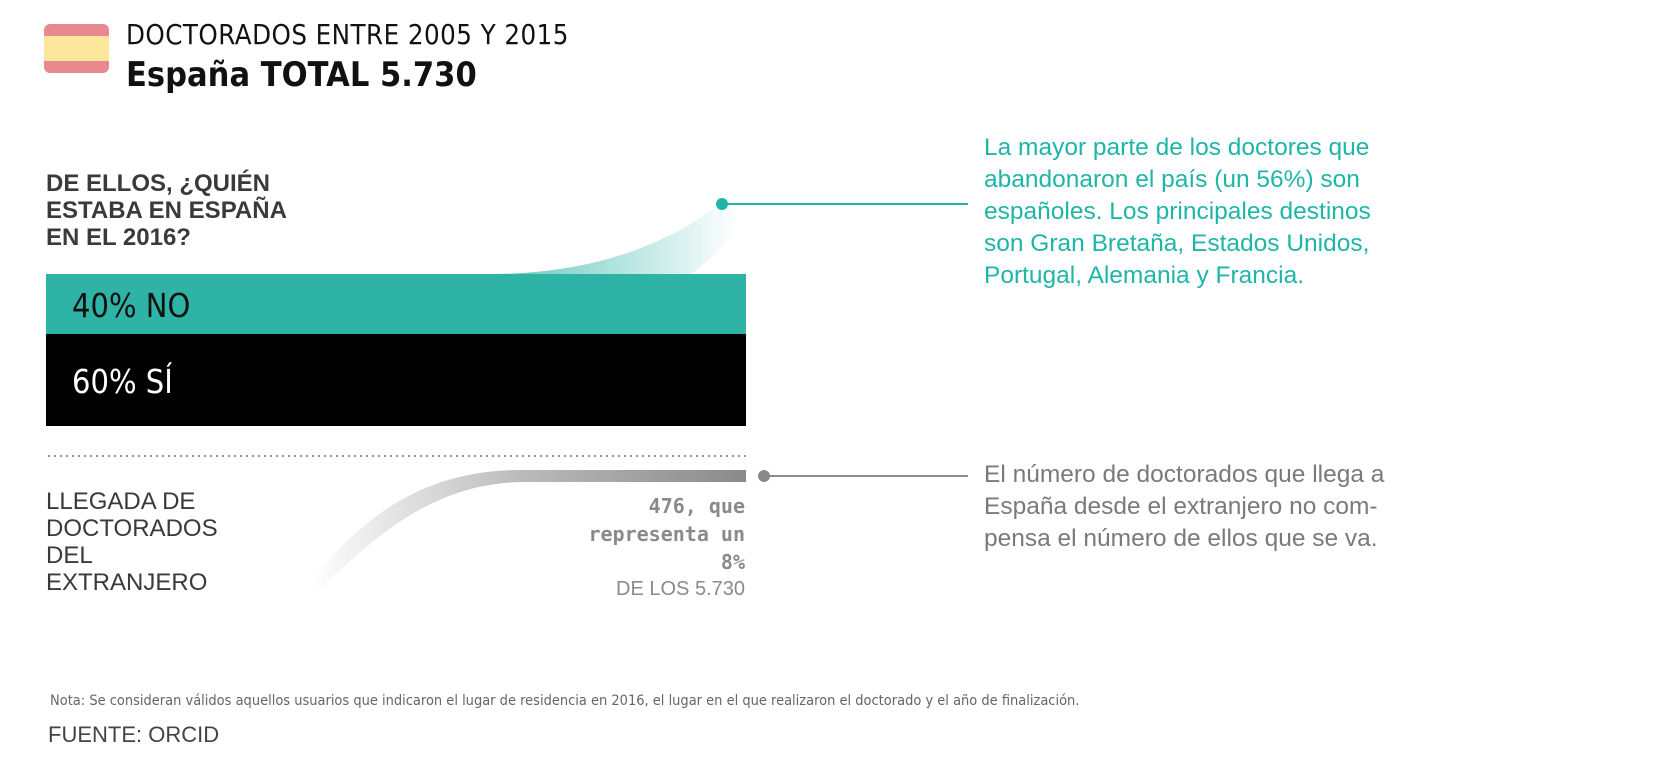  What do you see at coordinates (396, 304) in the screenshot?
I see `bar-no` at bounding box center [396, 304].